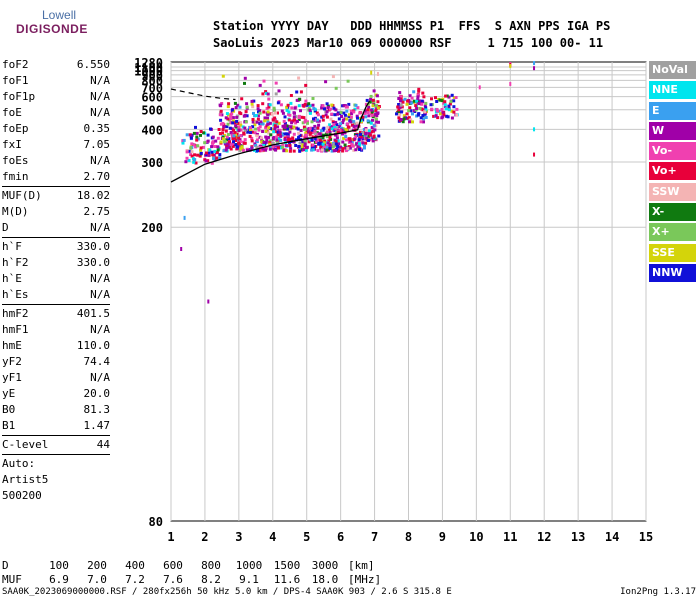  What do you see at coordinates (12, 345) in the screenshot?
I see `param-name: hmE` at bounding box center [12, 345].